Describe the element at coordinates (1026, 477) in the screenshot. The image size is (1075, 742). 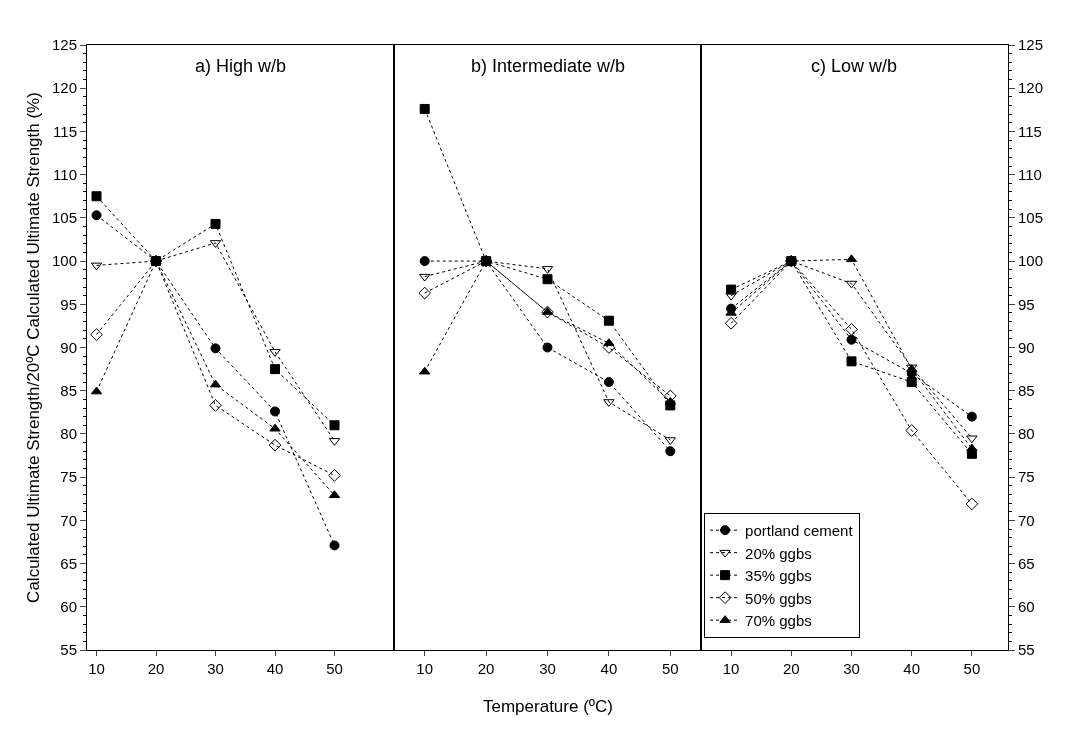
I see `y2-tick-label: 75` at that location.